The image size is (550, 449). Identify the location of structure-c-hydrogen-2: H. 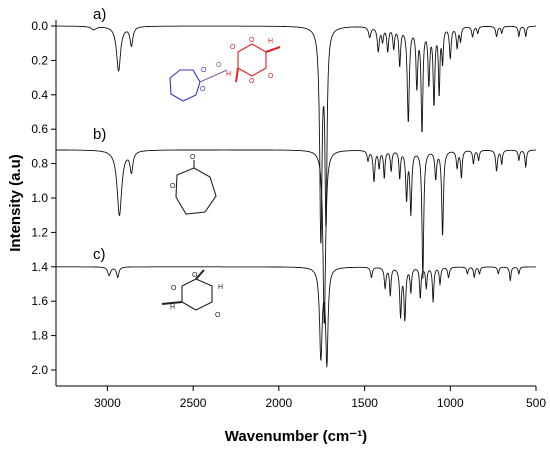
(172, 307).